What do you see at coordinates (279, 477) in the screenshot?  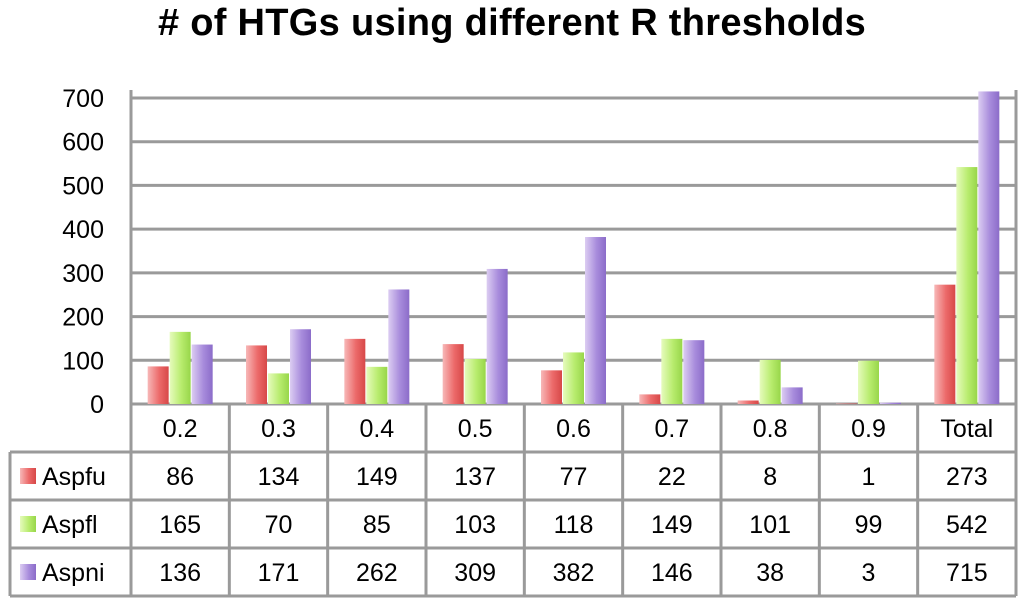 I see `data-label: 134` at bounding box center [279, 477].